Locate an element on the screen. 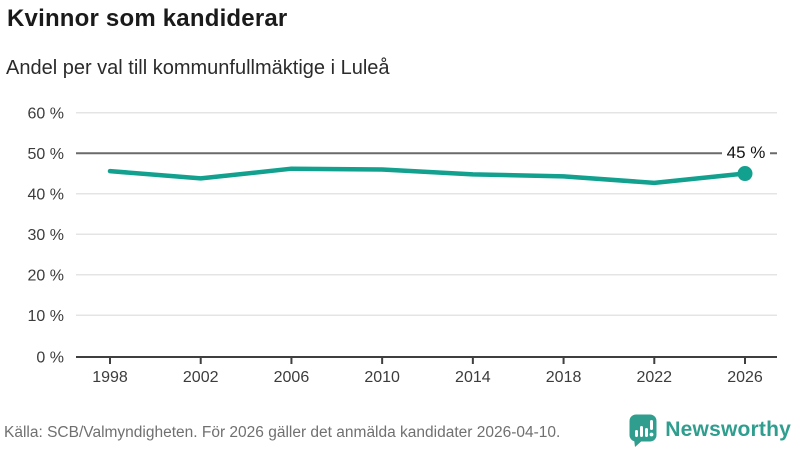 This screenshot has height=450, width=800. x-tick-label: 2018 is located at coordinates (564, 377).